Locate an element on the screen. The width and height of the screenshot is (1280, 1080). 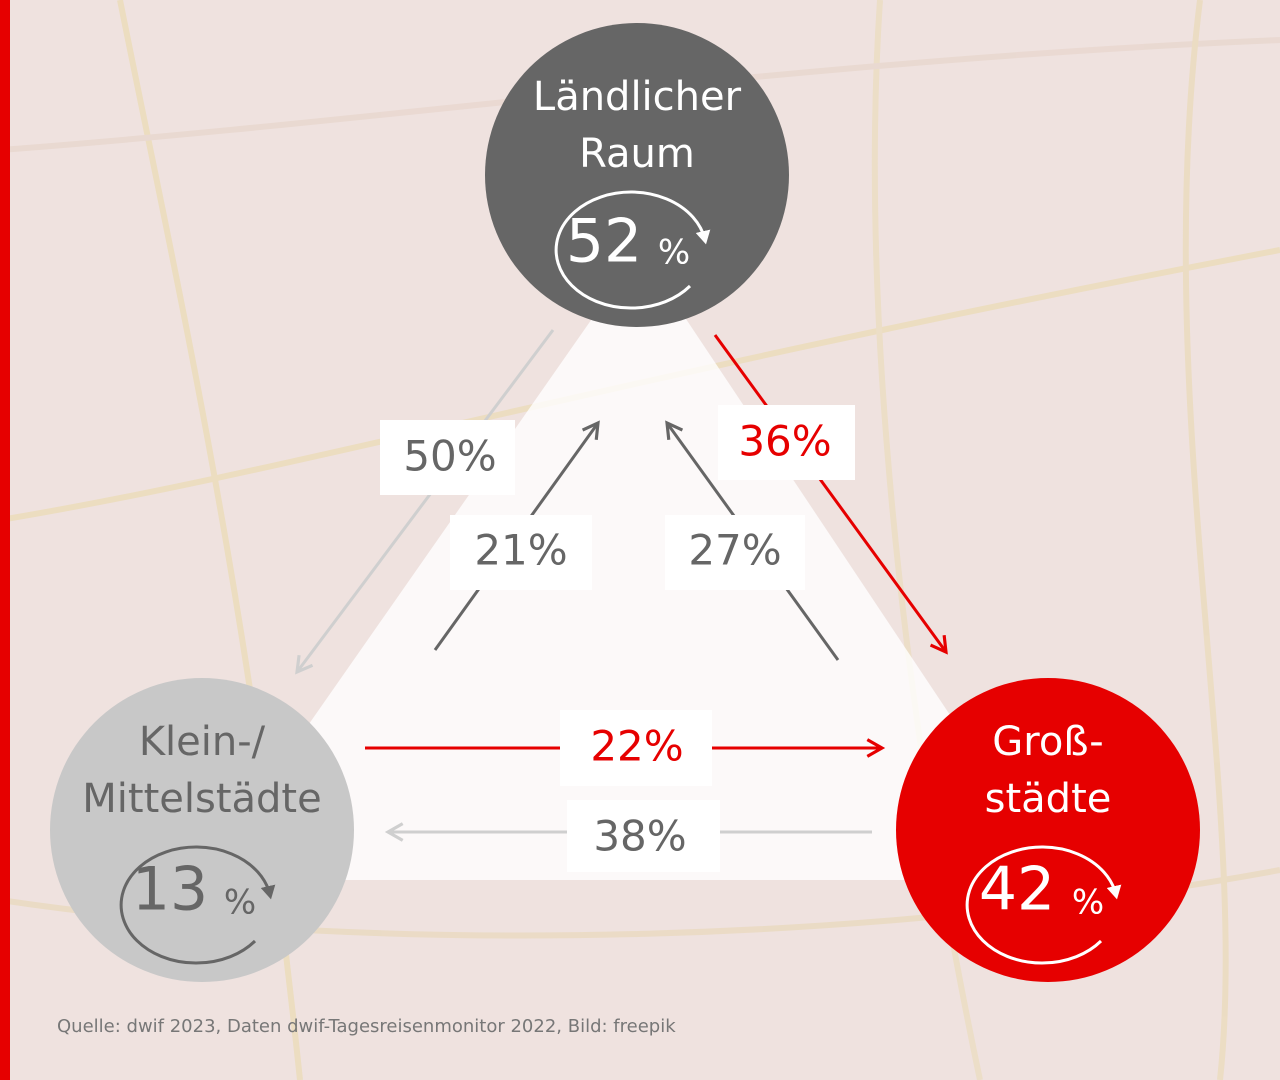
edge-label: 21% is located at coordinates (520, 550).